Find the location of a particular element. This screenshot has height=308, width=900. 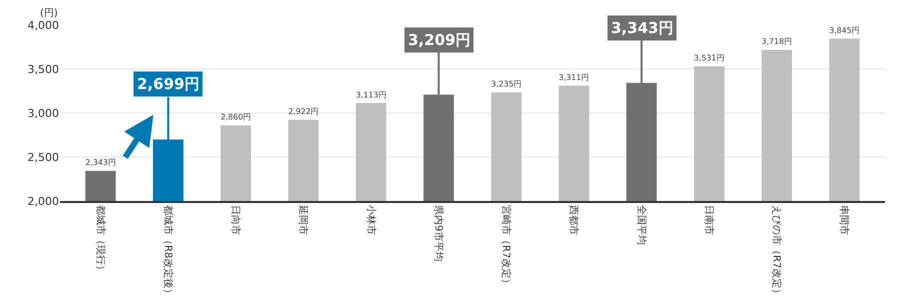

x-tick-label: 西都市 is located at coordinates (574, 220).